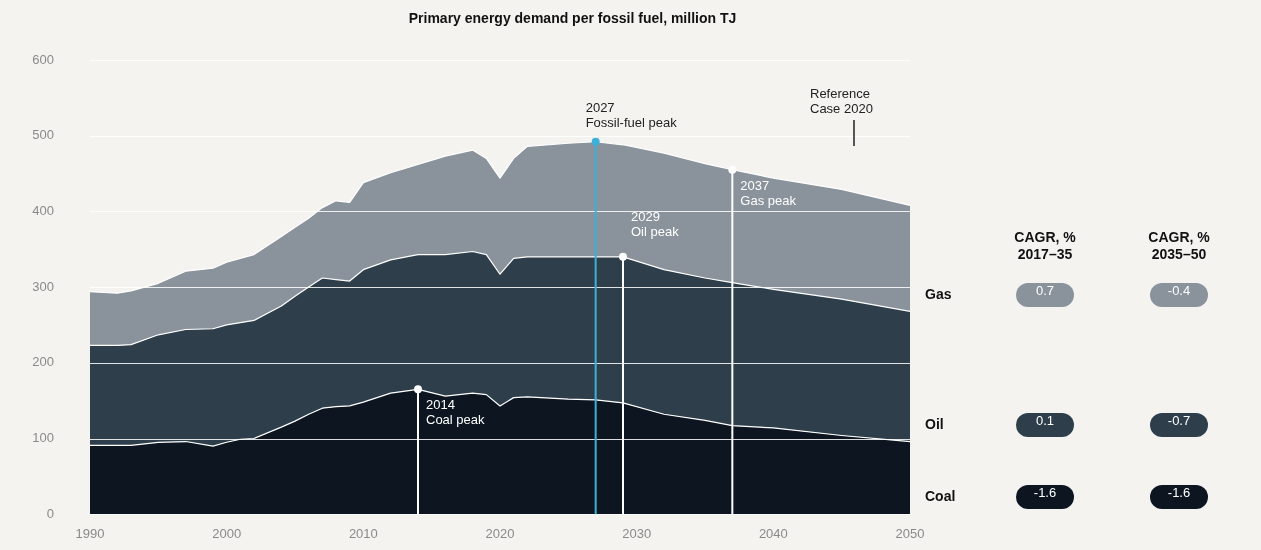 The width and height of the screenshot is (1261, 550). I want to click on y-tick-label: 0, so click(50, 513).